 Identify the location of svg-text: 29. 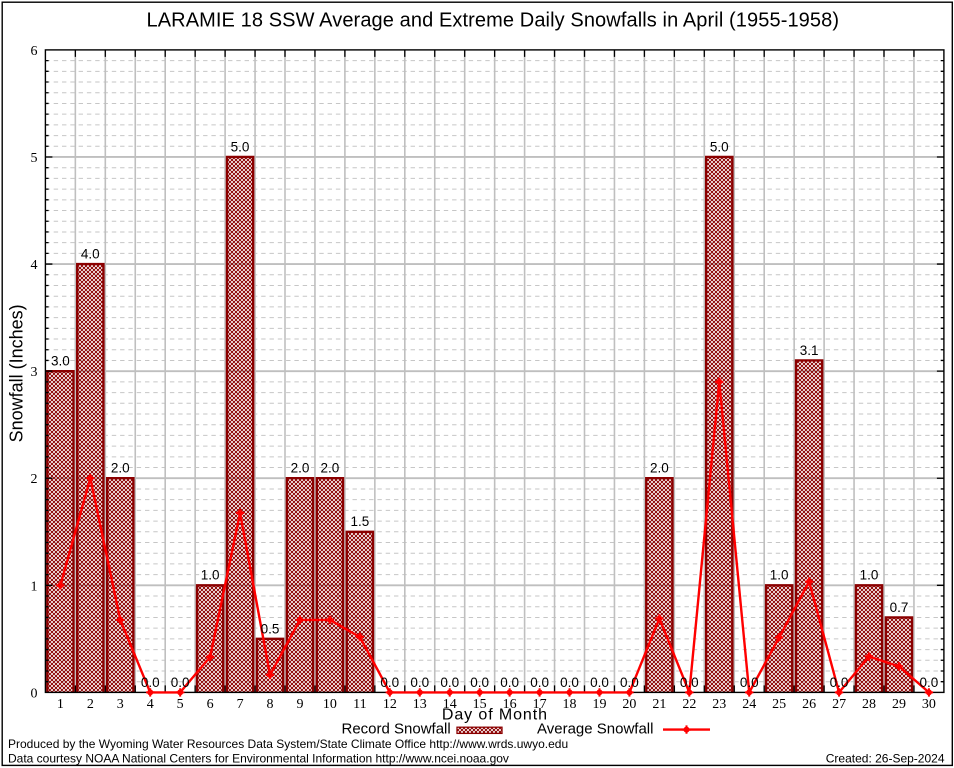
(899, 704).